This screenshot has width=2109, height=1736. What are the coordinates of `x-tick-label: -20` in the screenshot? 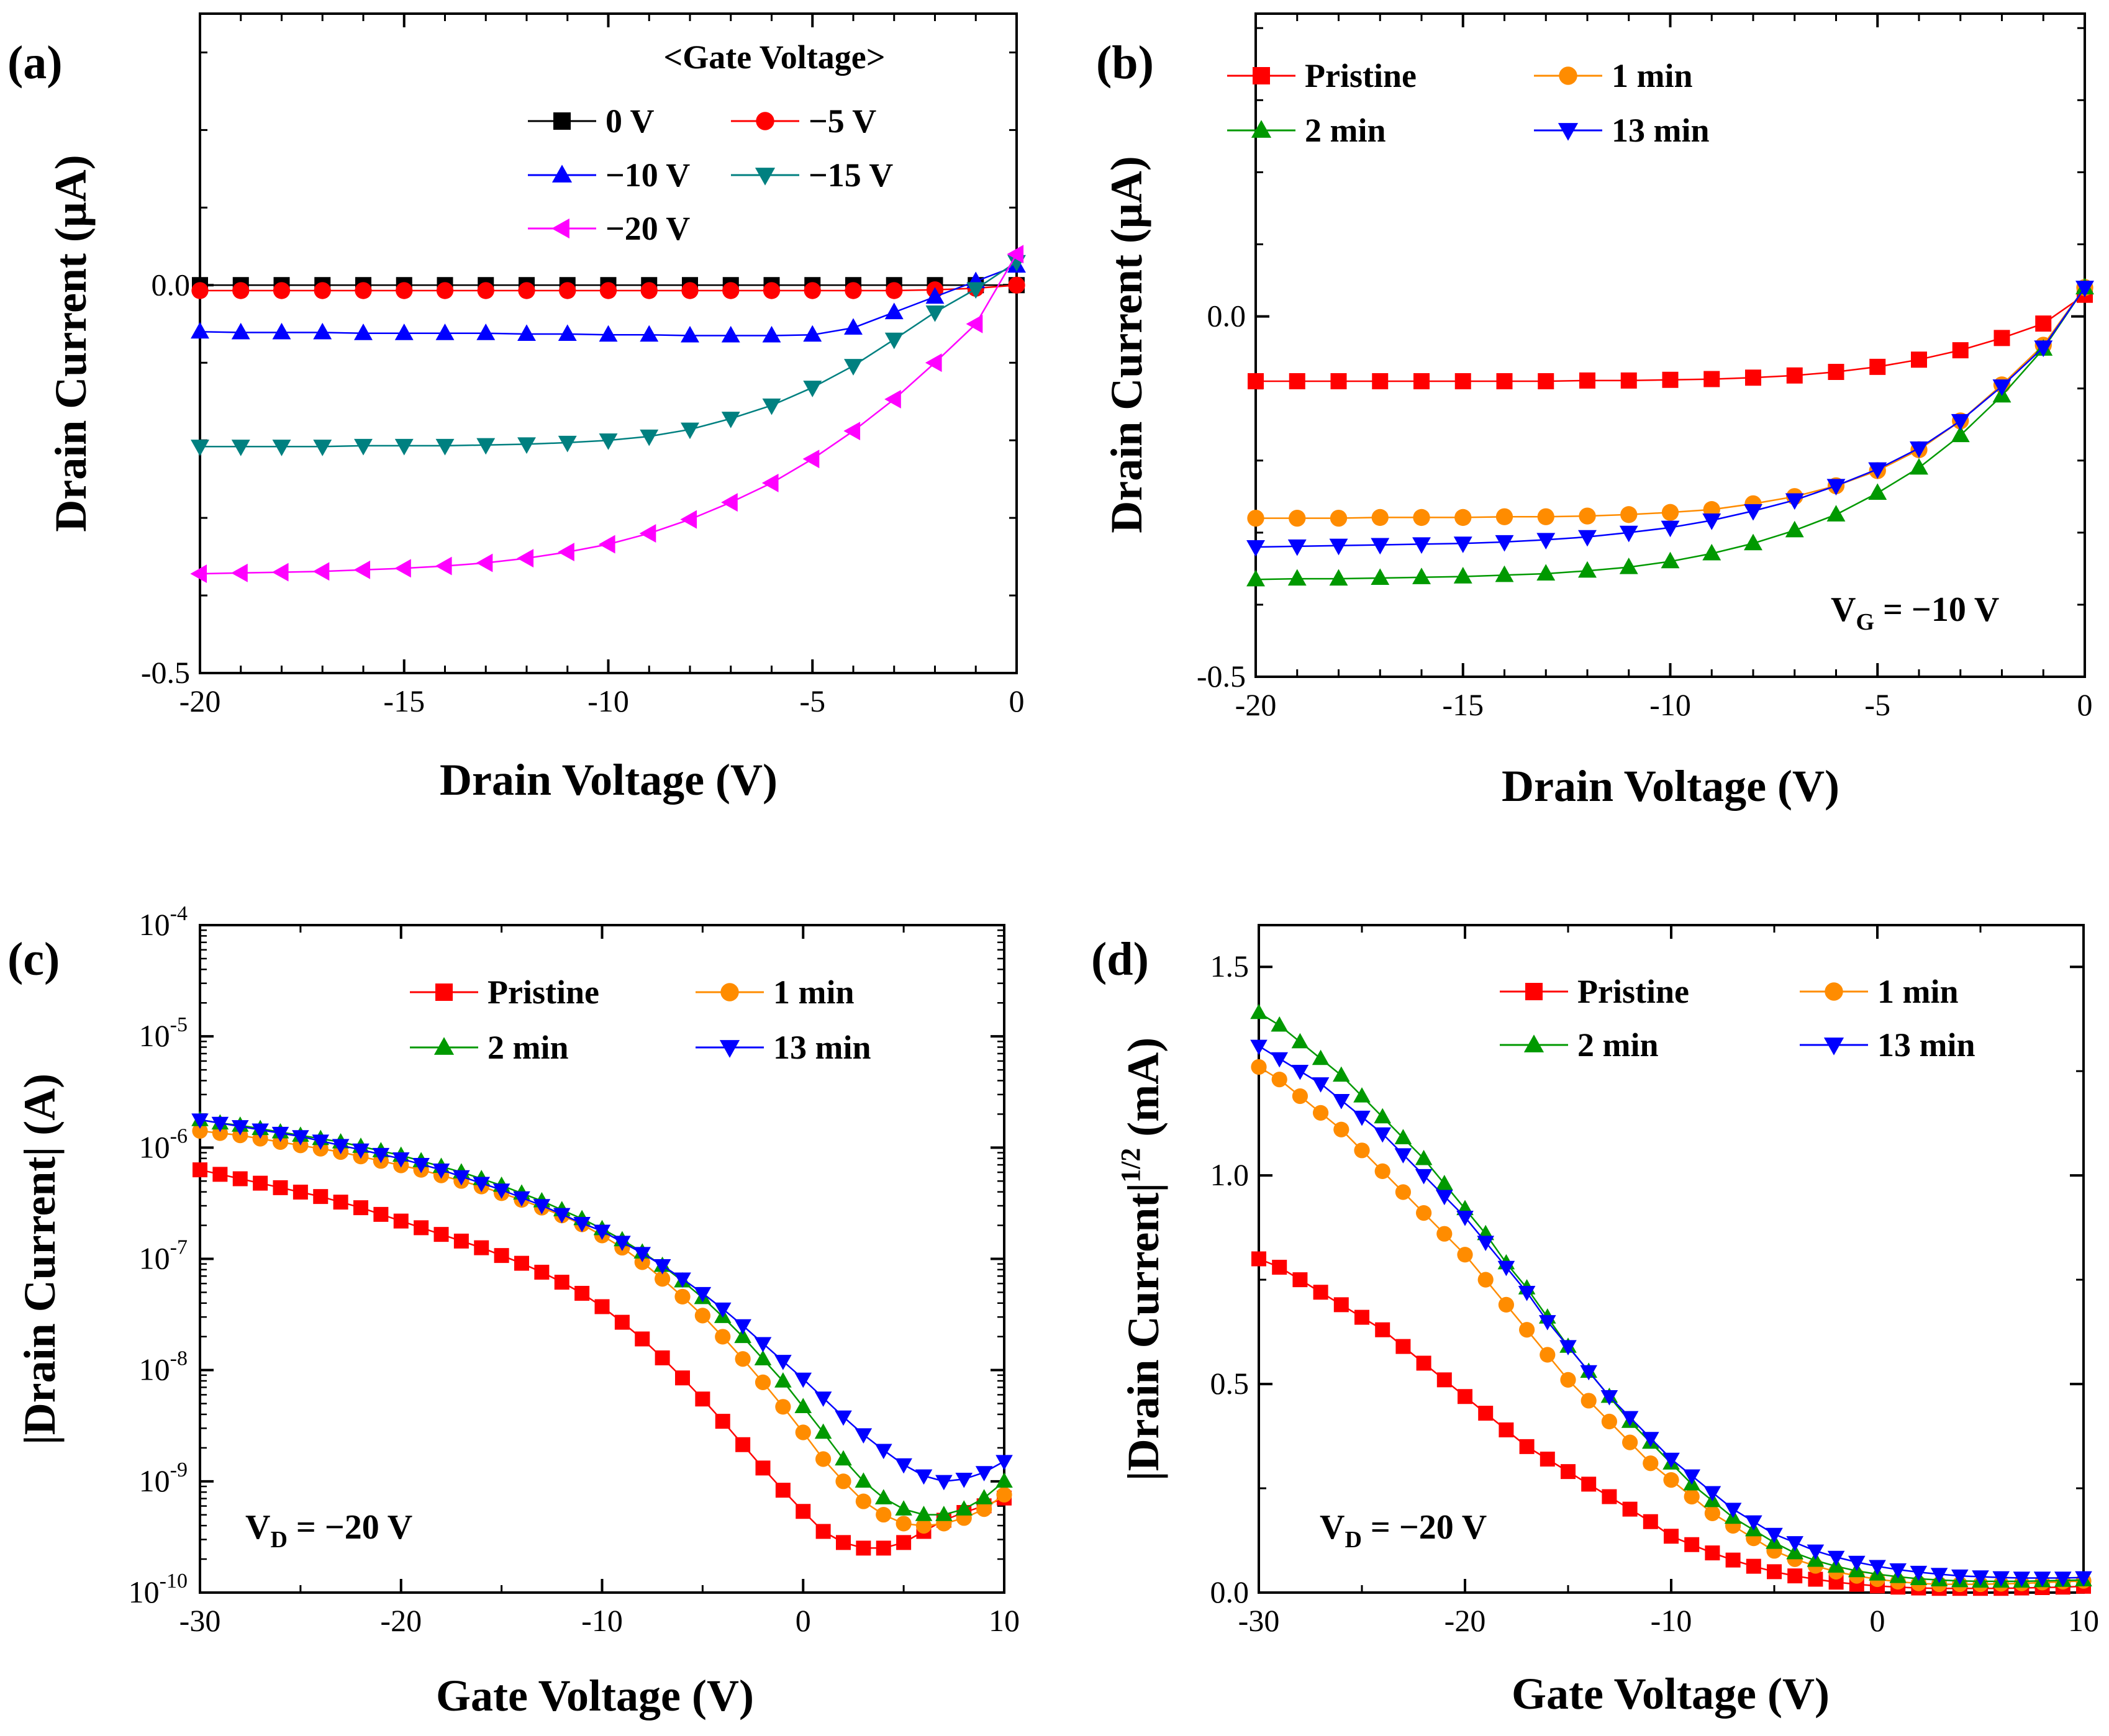 It's located at (200, 701).